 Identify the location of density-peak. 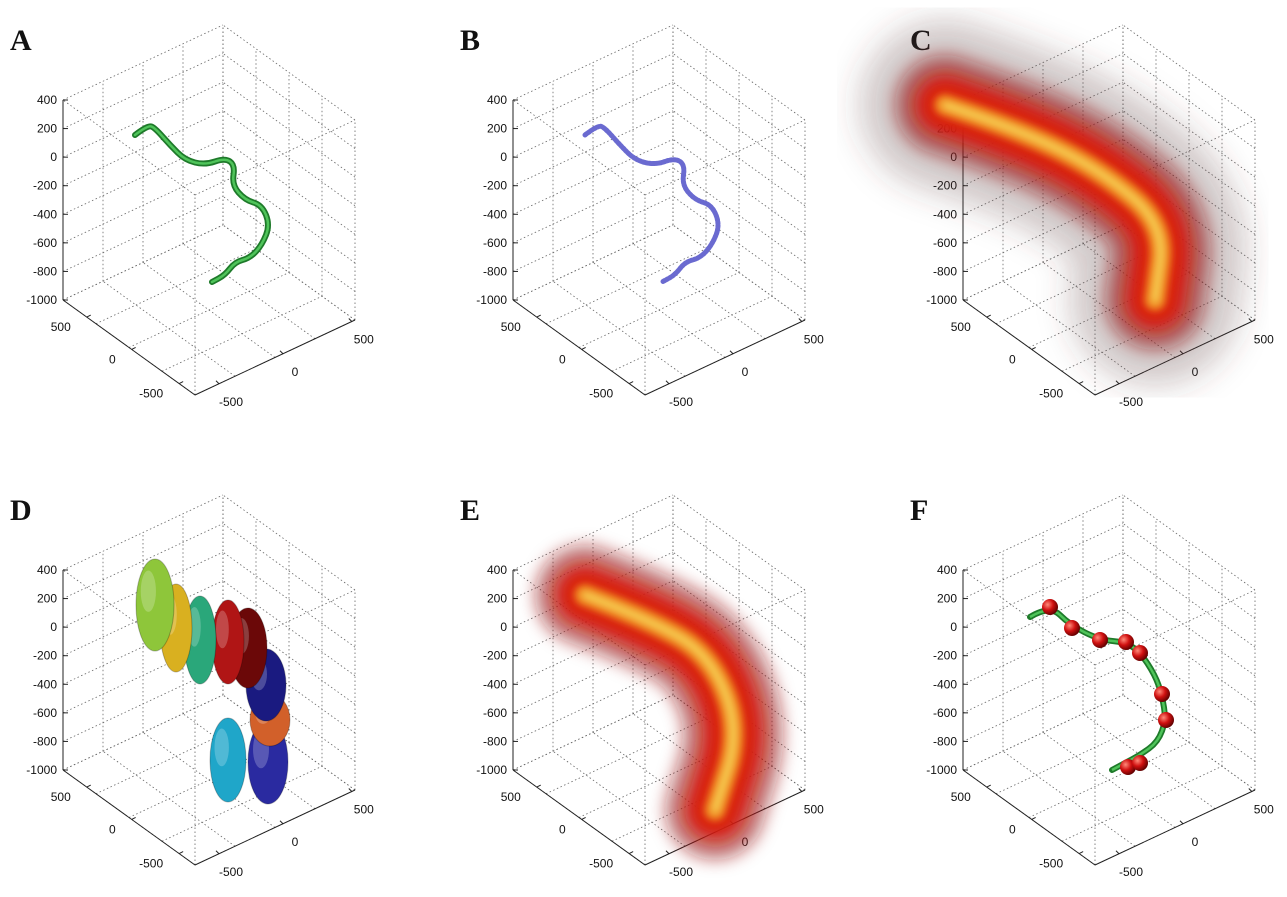
(659, 702).